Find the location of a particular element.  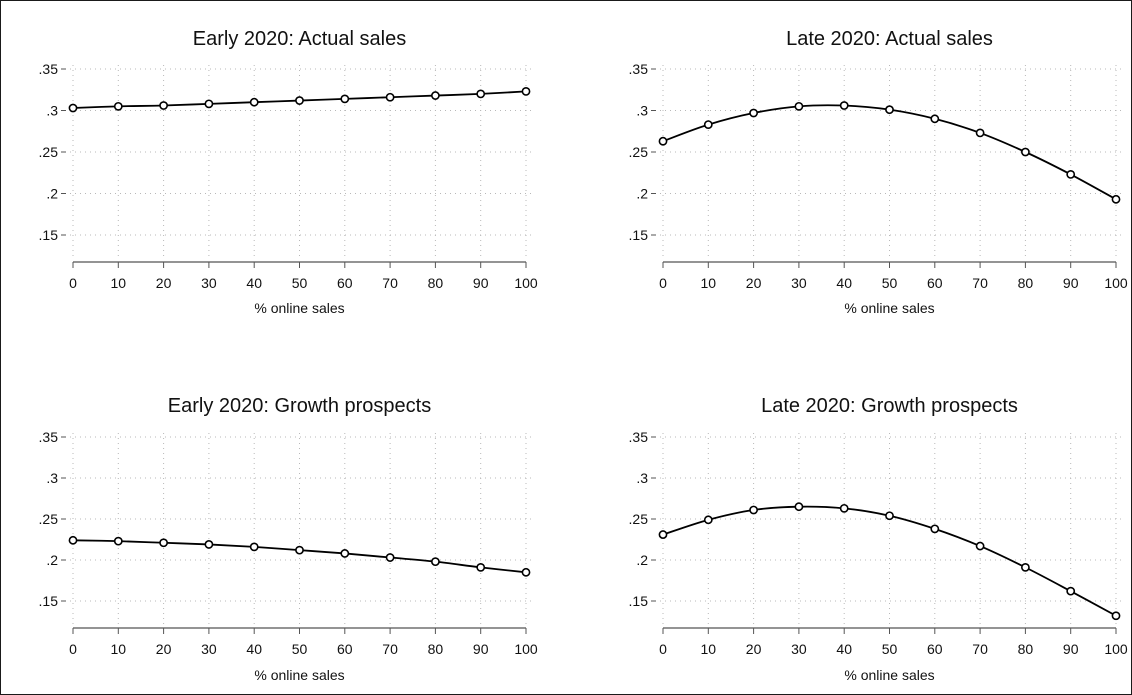

chart-title: Late 2020: Growth prospects is located at coordinates (889, 406).